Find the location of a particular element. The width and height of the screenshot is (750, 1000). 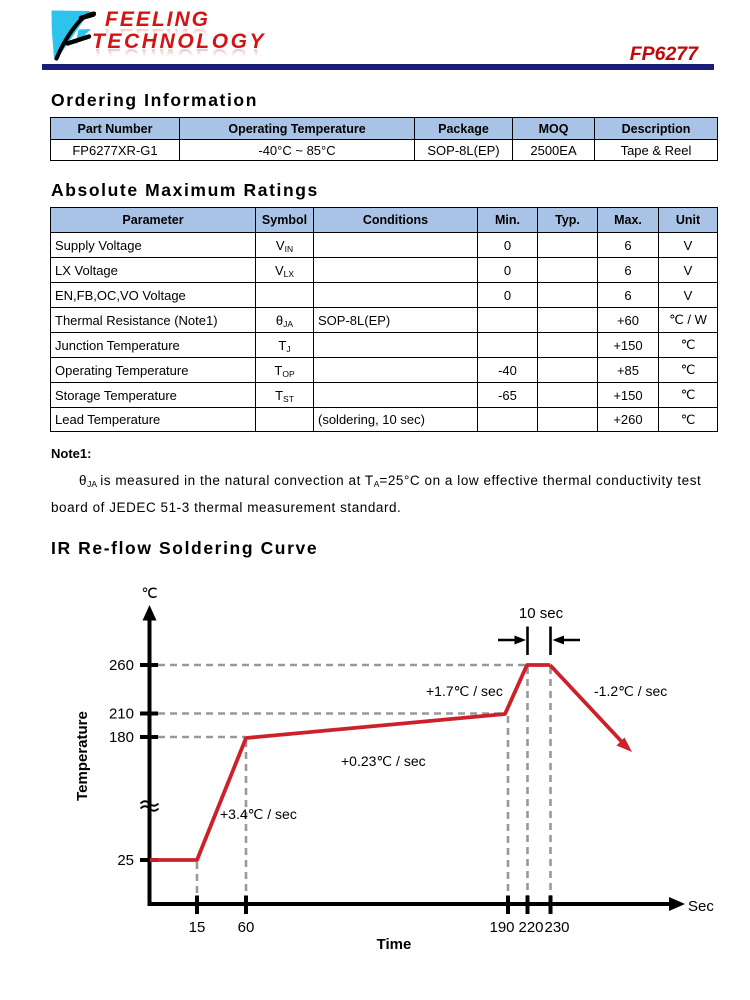

svg-text: 260 is located at coordinates (121, 665).